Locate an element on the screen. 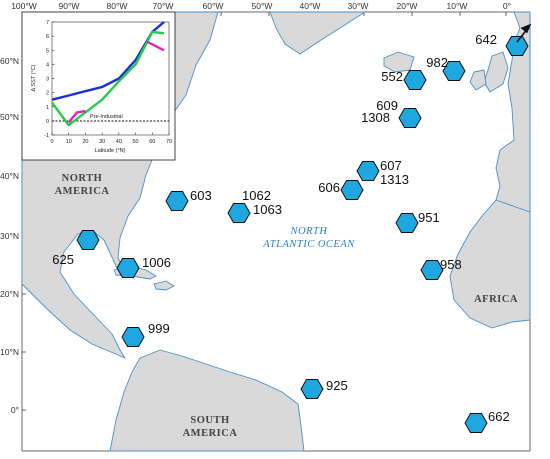 The width and height of the screenshot is (550, 459). lat-label-0: 0° is located at coordinates (15, 410).